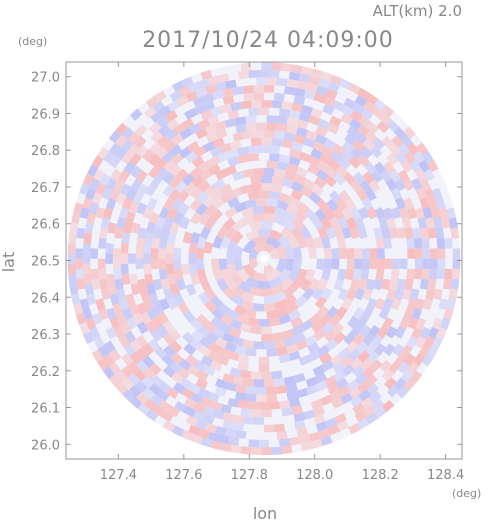 This screenshot has width=491, height=521. I want to click on y-tick-label: 26.5, so click(45, 262).